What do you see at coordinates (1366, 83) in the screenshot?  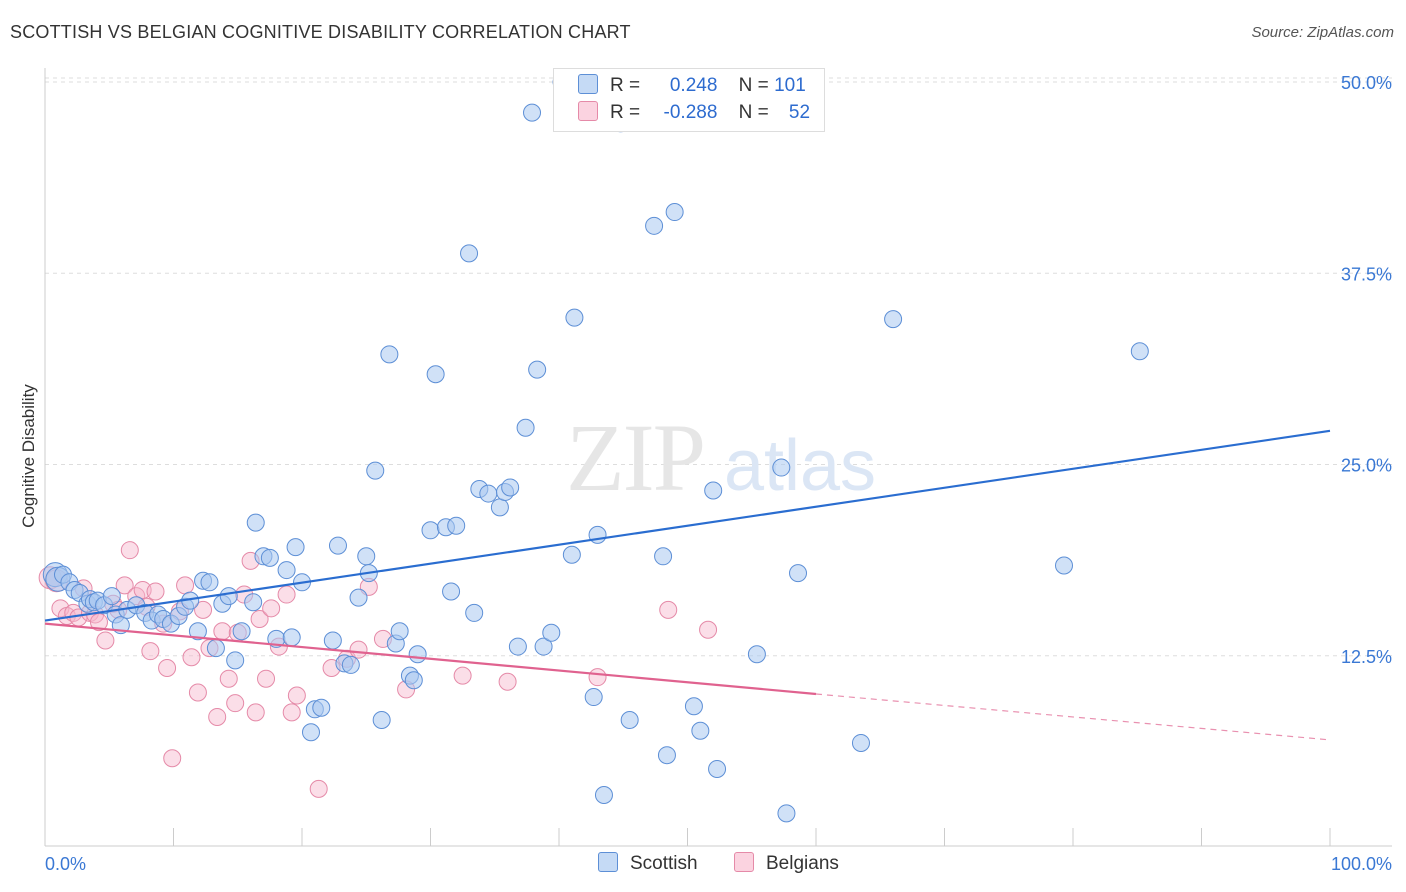 I see `y-tick-label: 50.0%` at bounding box center [1366, 83].